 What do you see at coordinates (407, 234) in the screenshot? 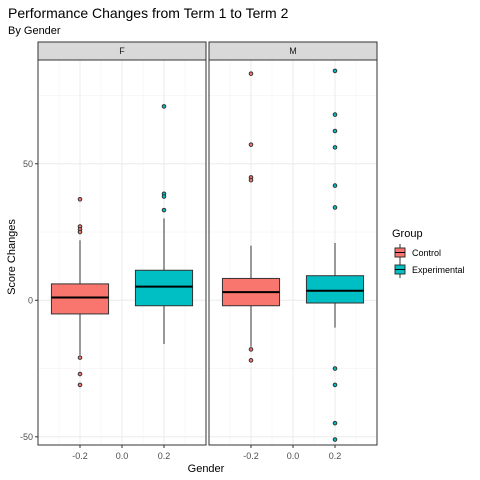
I see `legend-title: Group` at bounding box center [407, 234].